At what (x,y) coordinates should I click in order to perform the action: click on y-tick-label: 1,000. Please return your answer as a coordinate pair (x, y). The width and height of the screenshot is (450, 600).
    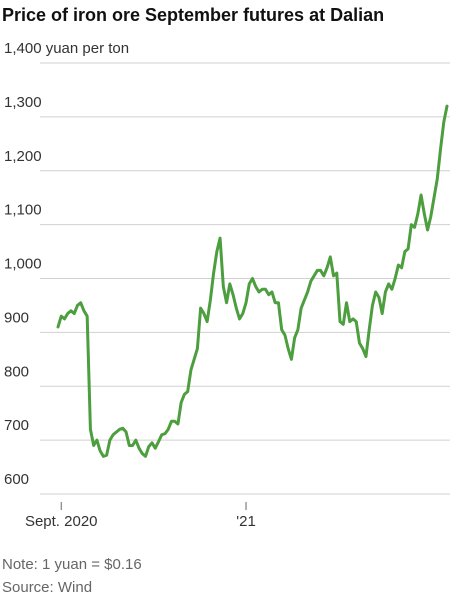
    Looking at the image, I should click on (23, 264).